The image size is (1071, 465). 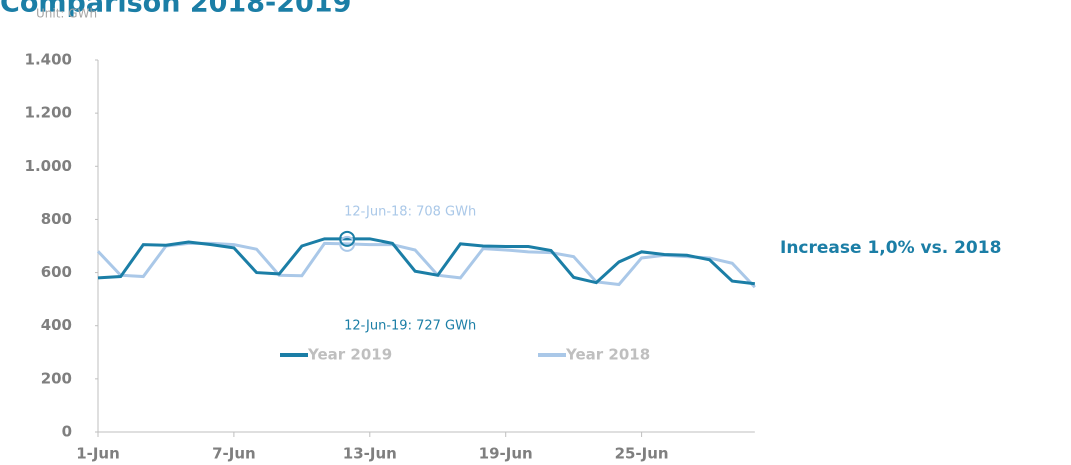 I want to click on chart-title: Comparison 2018-2019, so click(x=175, y=9).